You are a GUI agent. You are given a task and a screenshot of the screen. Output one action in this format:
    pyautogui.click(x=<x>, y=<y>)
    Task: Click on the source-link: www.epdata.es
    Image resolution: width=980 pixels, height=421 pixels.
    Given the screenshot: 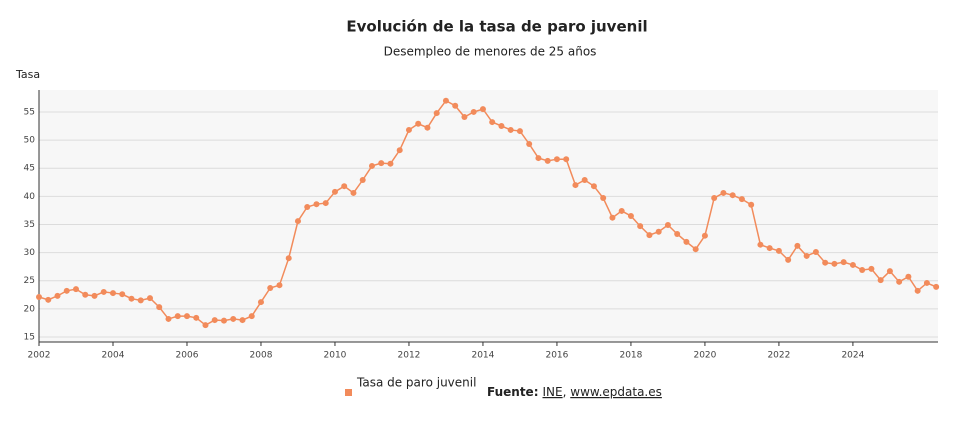 What is the action you would take?
    pyautogui.click(x=616, y=392)
    